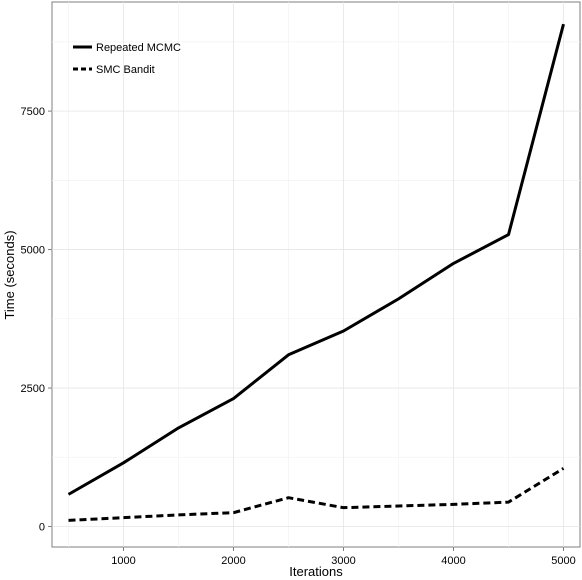  Describe the element at coordinates (125, 70) in the screenshot. I see `legend-label-smc-bandit: SMC Bandit` at that location.